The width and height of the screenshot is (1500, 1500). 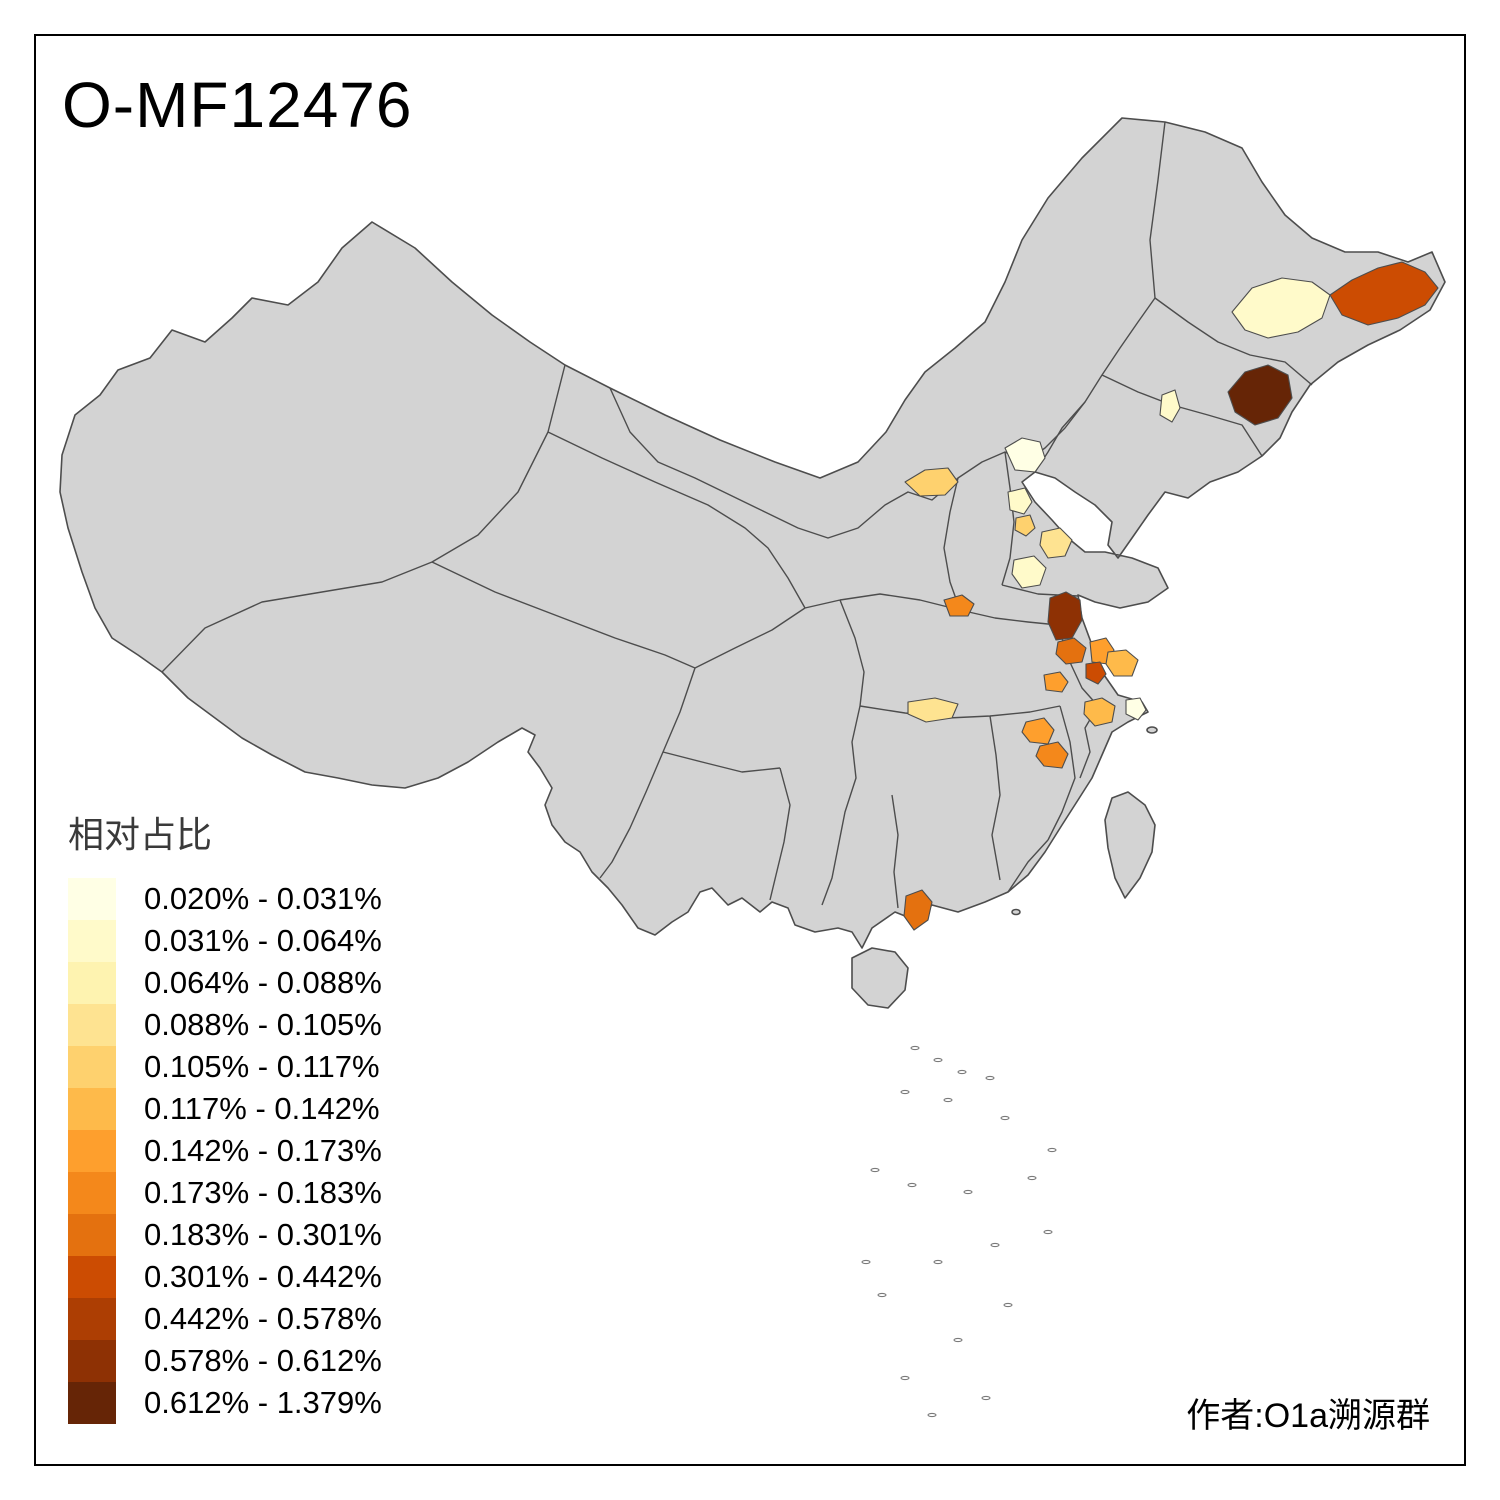 What do you see at coordinates (721, 762) in the screenshot?
I see `border-sichuan-guizhou` at bounding box center [721, 762].